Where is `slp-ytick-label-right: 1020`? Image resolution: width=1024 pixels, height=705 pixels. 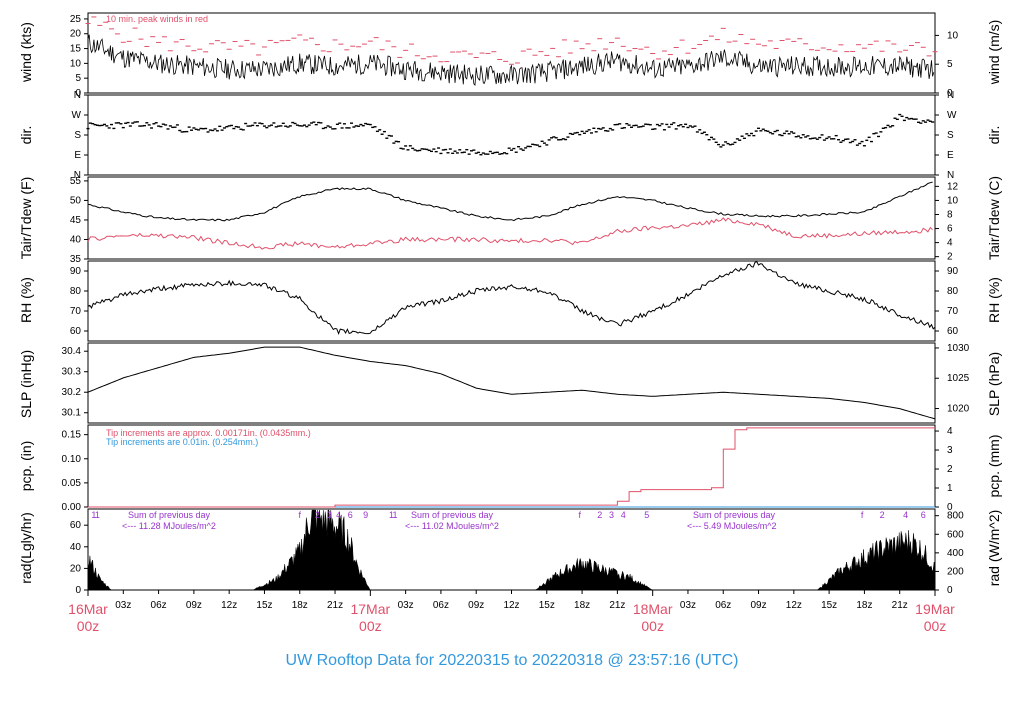
slp-ytick-label-right: 1020 is located at coordinates (958, 409).